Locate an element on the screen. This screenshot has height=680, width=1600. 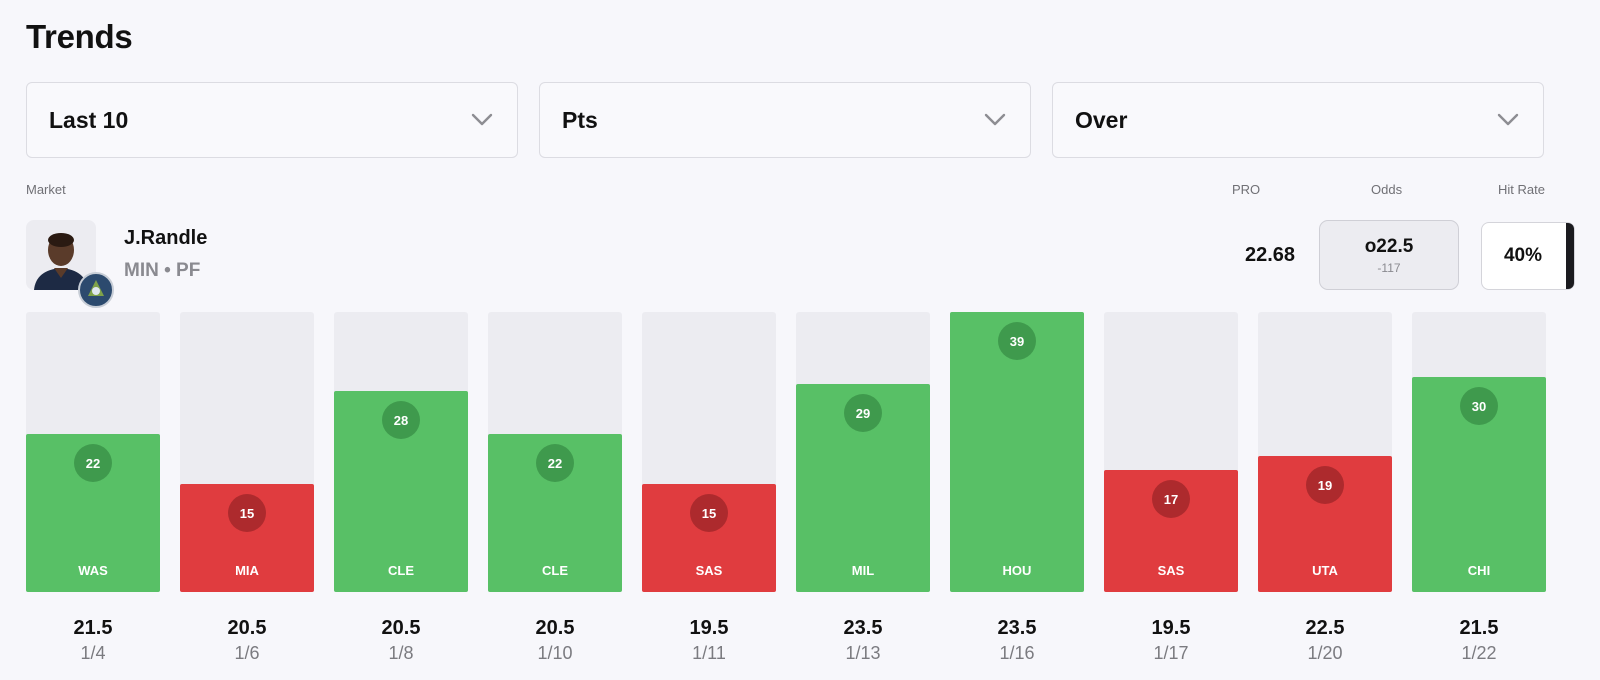
points-badge: 30 is located at coordinates (1479, 406).